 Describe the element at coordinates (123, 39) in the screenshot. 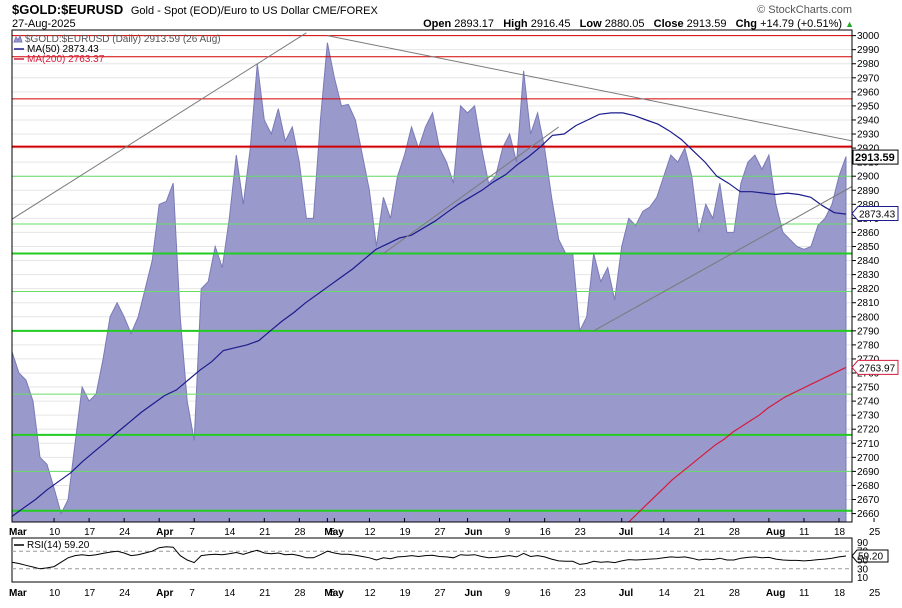

I see `legend-price: $GOLD:$EURUSD (Daily) 2913.59 (26 Aug)` at that location.